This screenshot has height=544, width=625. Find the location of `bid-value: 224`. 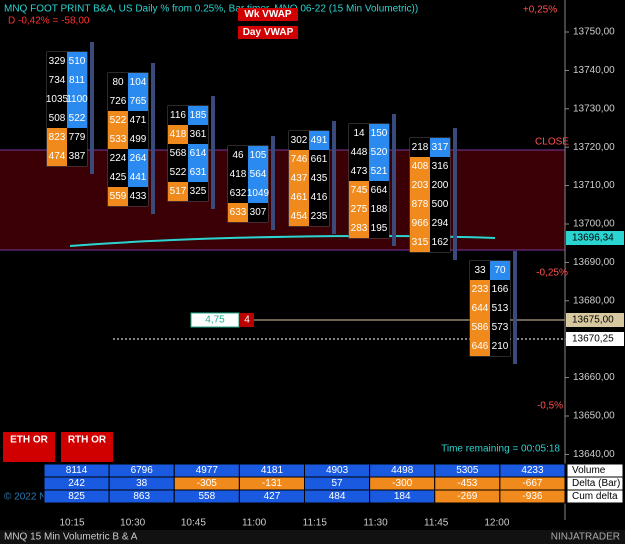

bid-value: 224 is located at coordinates (118, 158).